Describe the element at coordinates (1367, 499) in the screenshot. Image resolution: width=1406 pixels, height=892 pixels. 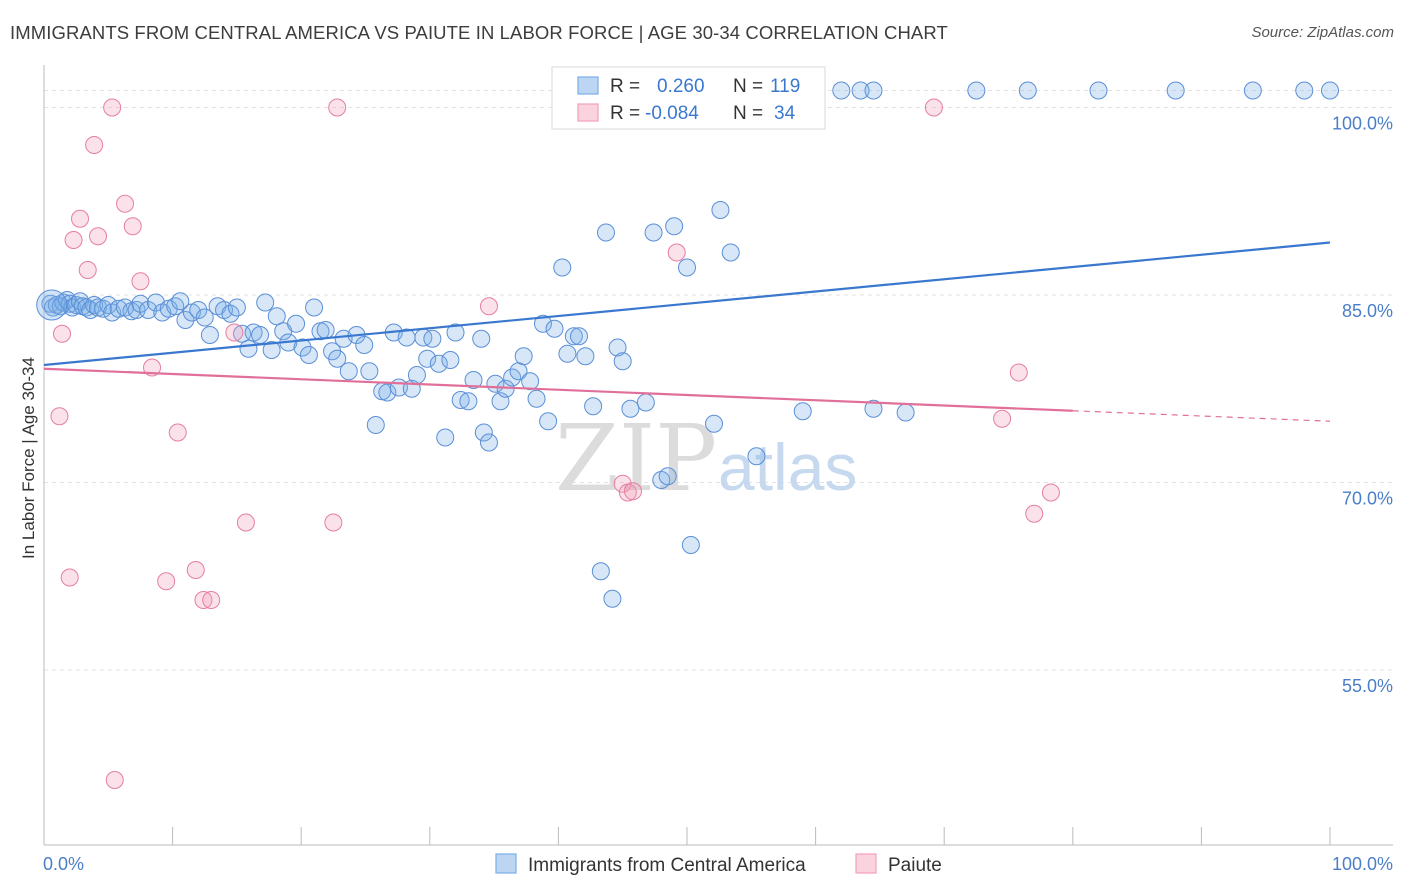
I see `y-tick-label-1: 70.0%` at that location.